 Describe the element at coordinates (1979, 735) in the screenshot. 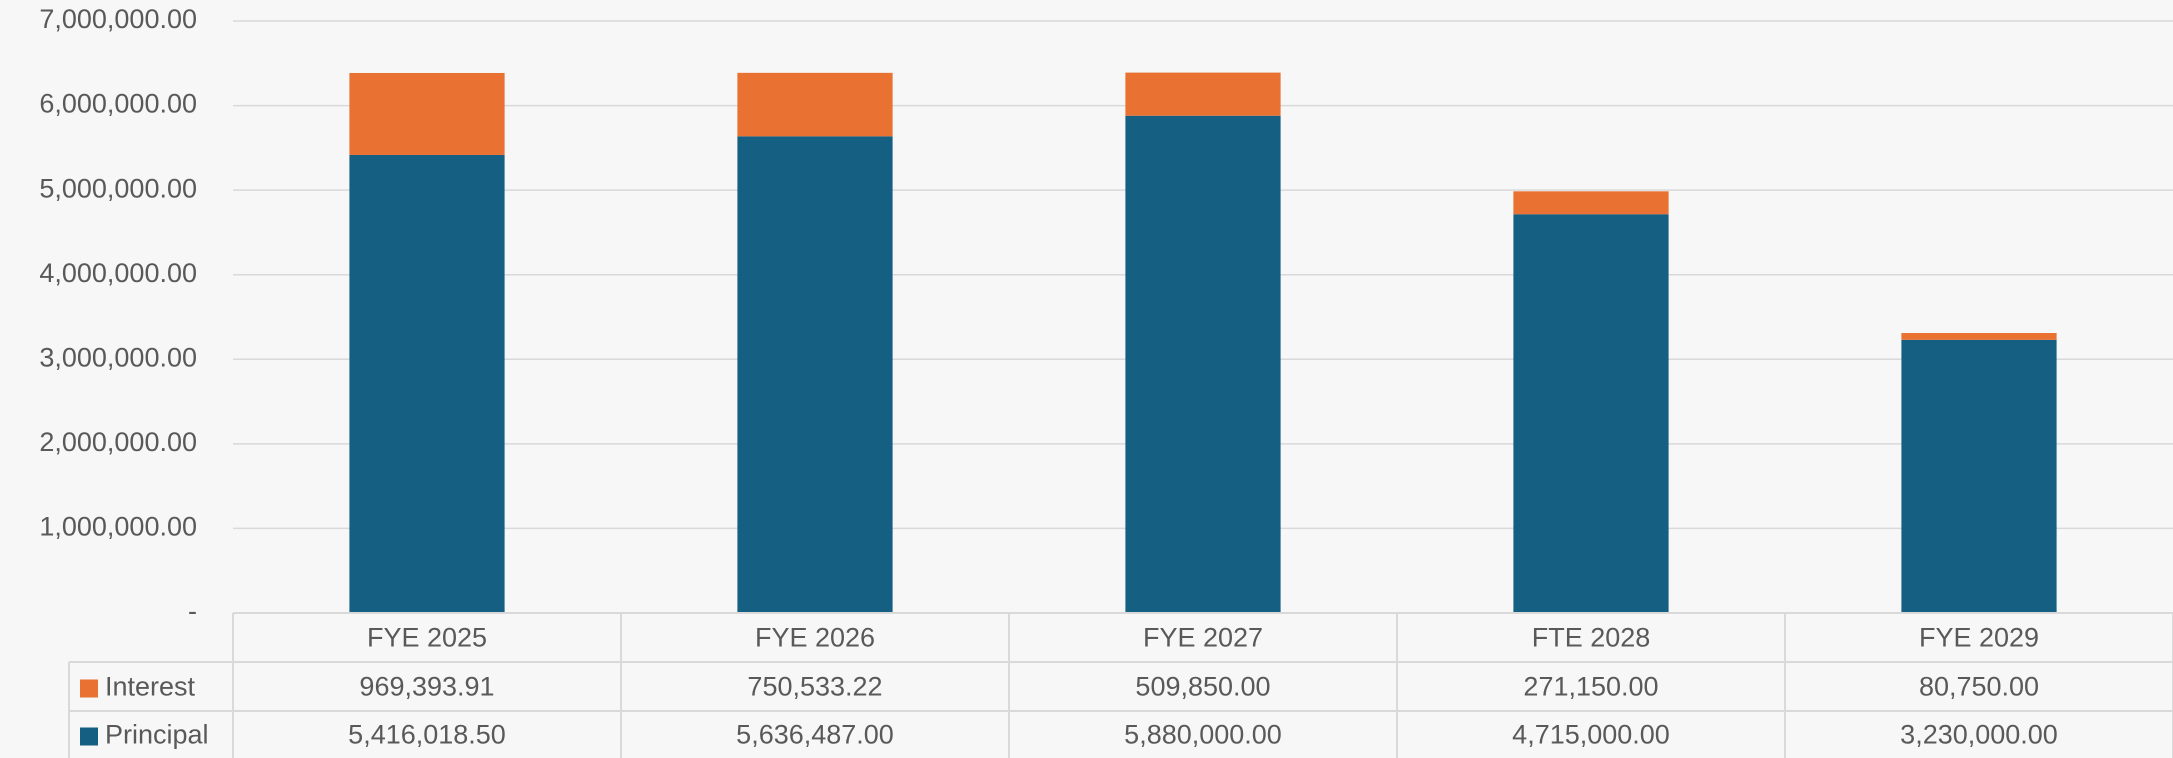

I see `table-value: 3,230,000.00` at that location.